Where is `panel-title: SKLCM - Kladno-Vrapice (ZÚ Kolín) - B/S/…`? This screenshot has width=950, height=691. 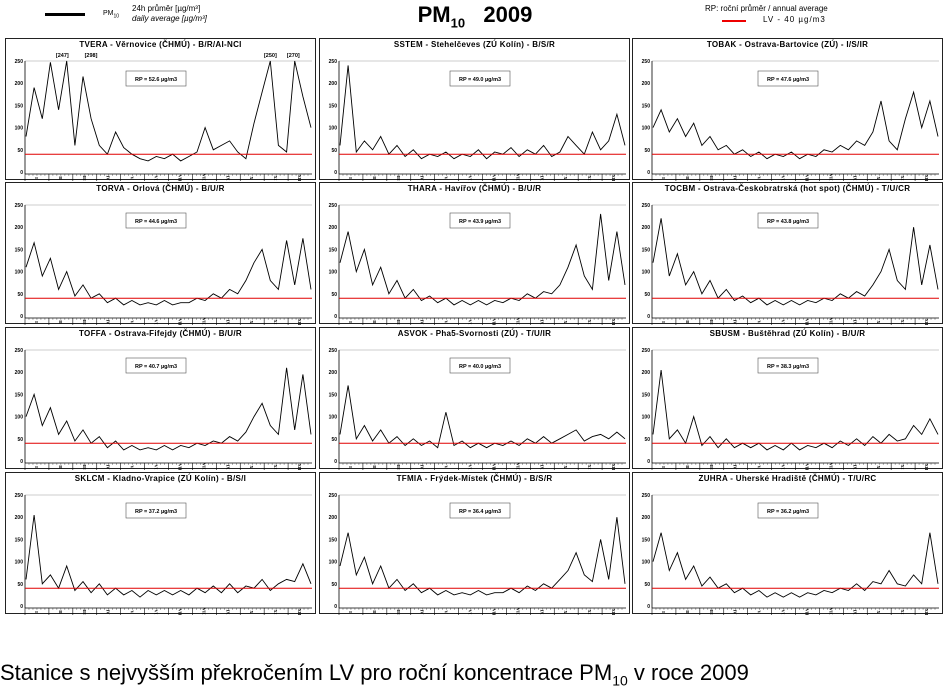 panel-title: SKLCM - Kladno-Vrapice (ZÚ Kolín) - B/S/… is located at coordinates (160, 478).